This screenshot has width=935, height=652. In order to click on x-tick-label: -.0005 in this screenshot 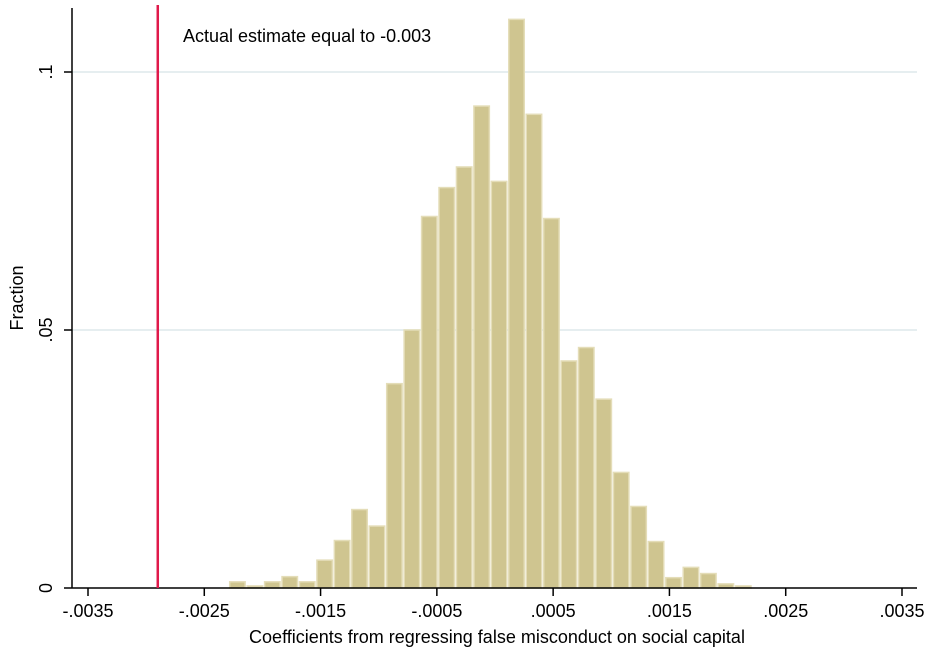, I will do `click(436, 611)`.